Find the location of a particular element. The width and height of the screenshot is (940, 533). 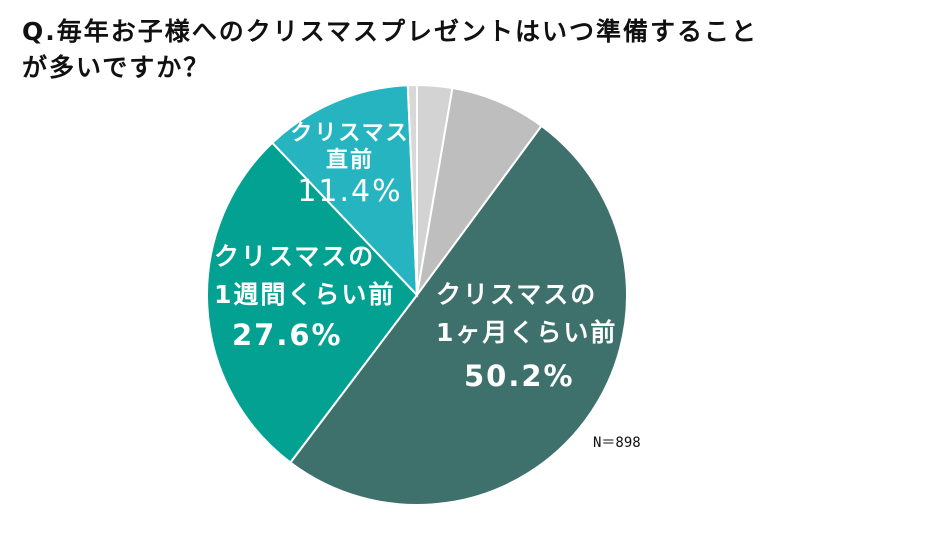

label-week-before-value: 27.6% is located at coordinates (287, 335).